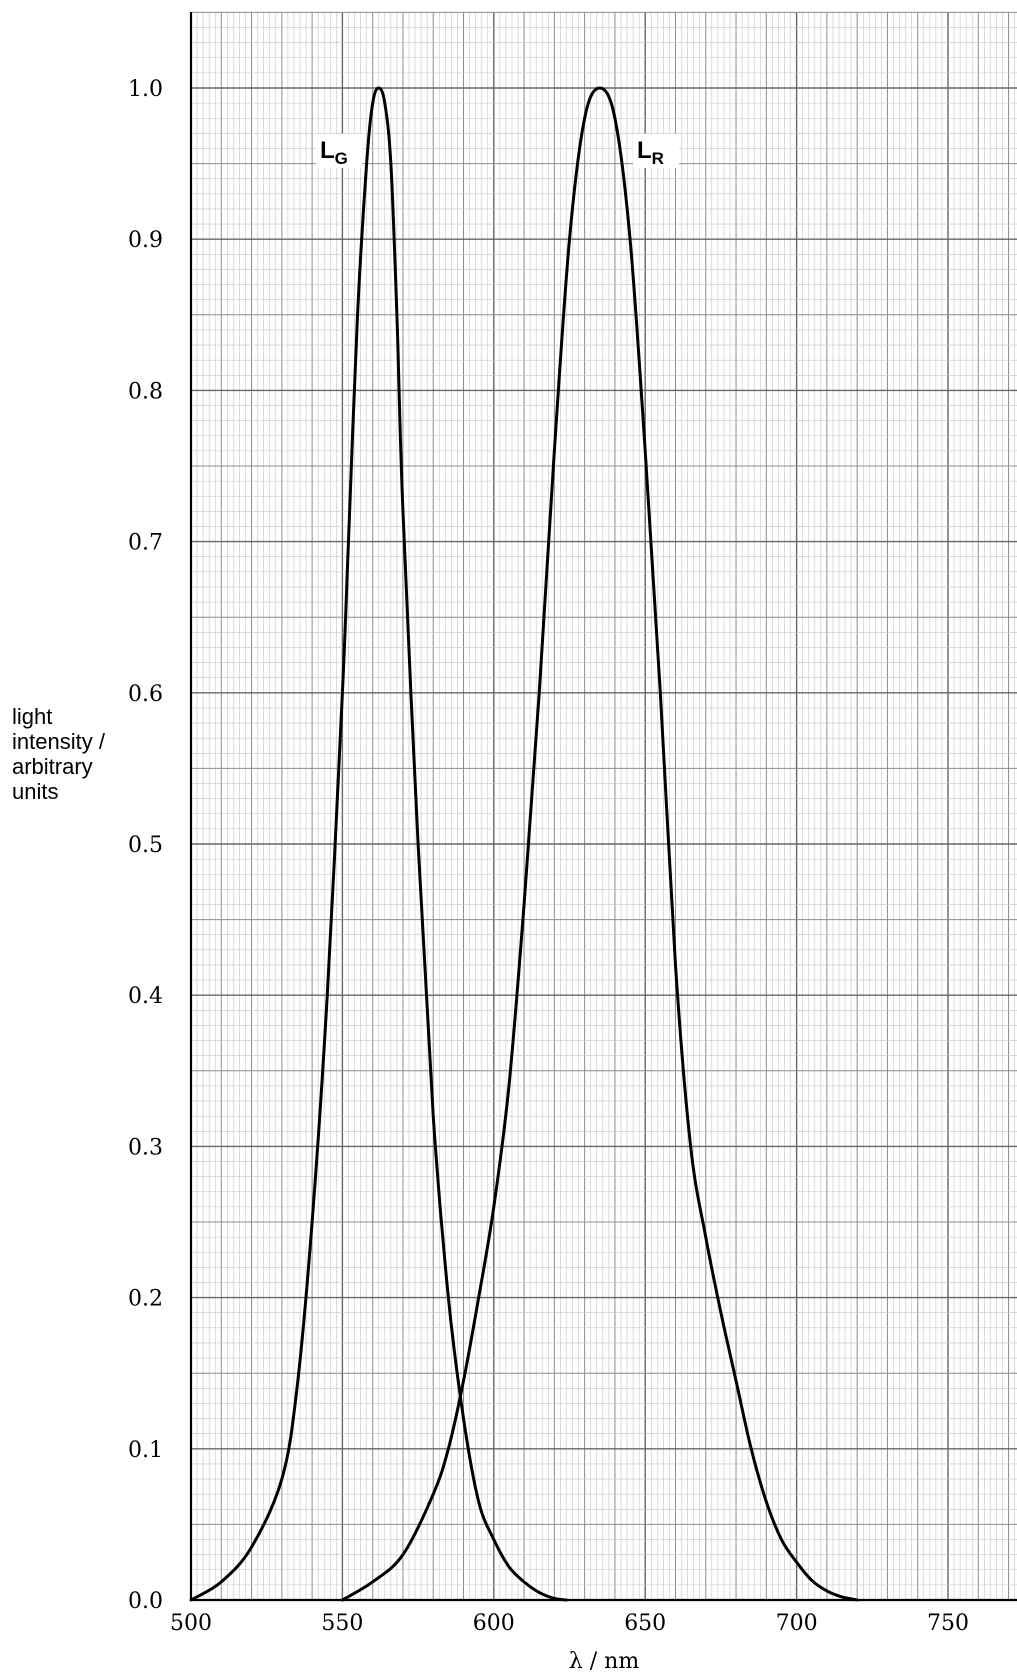 The width and height of the screenshot is (1017, 1675). I want to click on x-tick-label: 750, so click(948, 1623).